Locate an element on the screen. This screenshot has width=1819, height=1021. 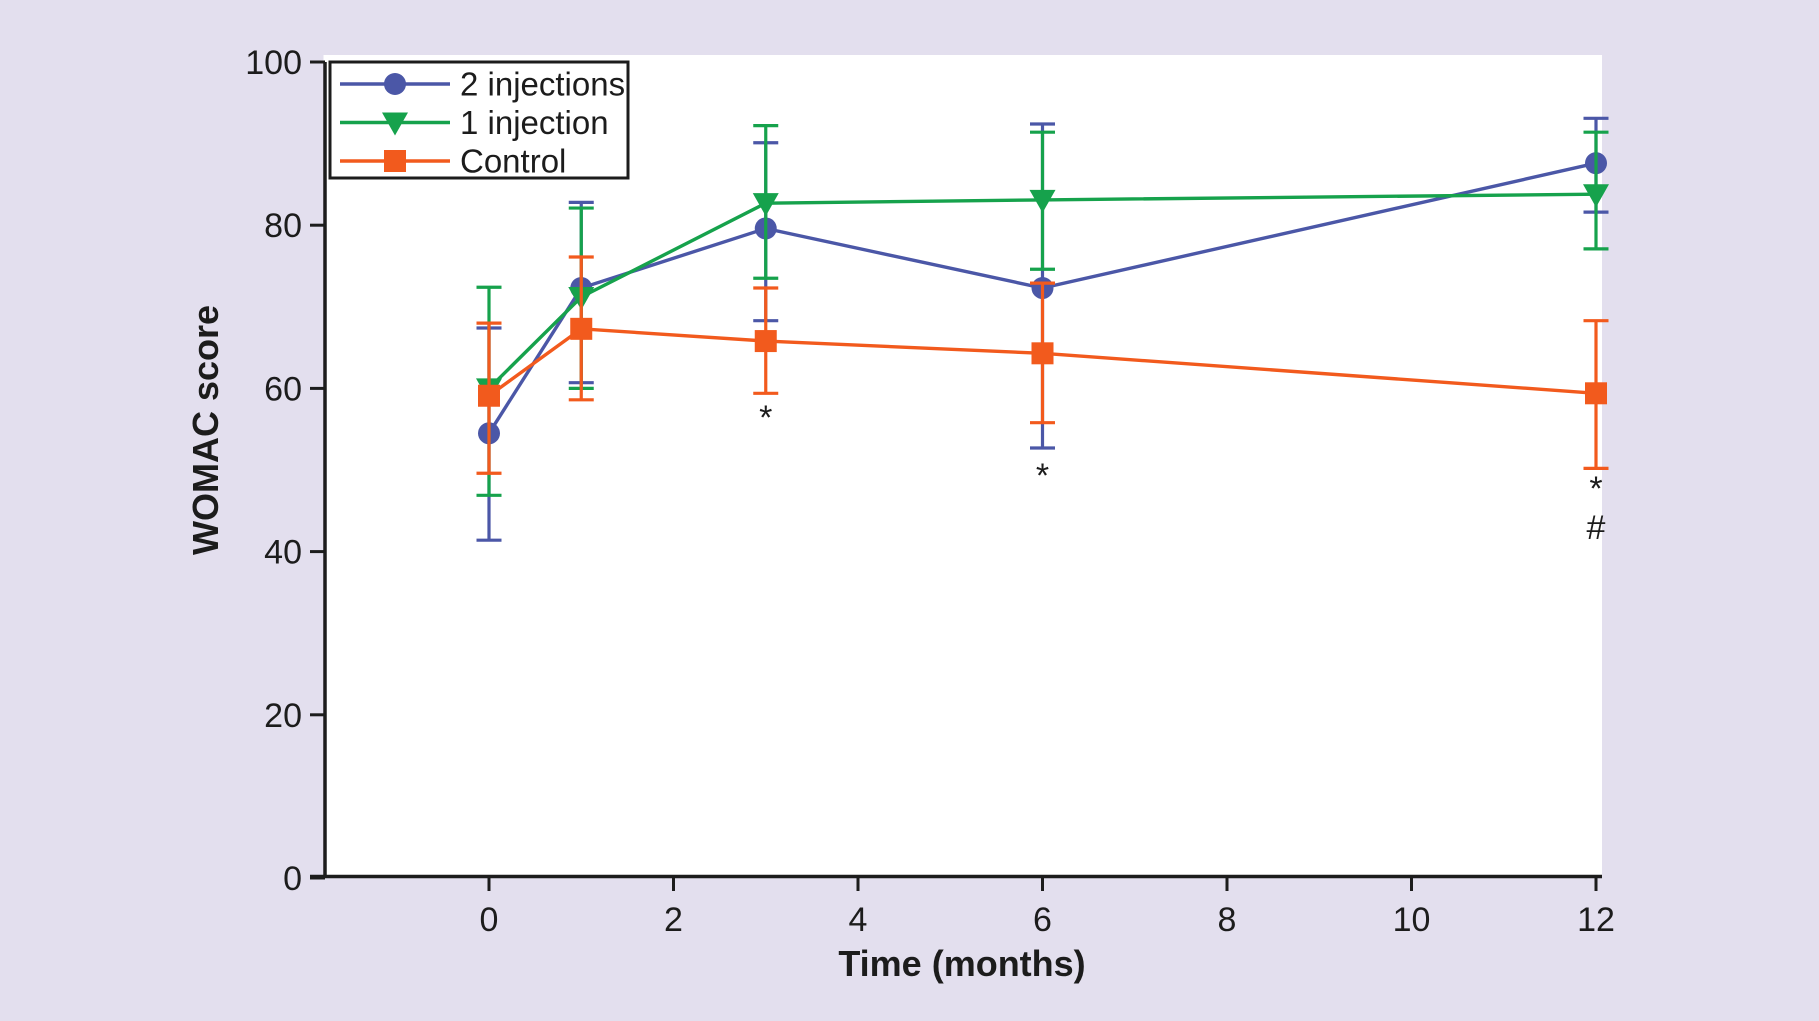
legend-label: Control is located at coordinates (513, 161).